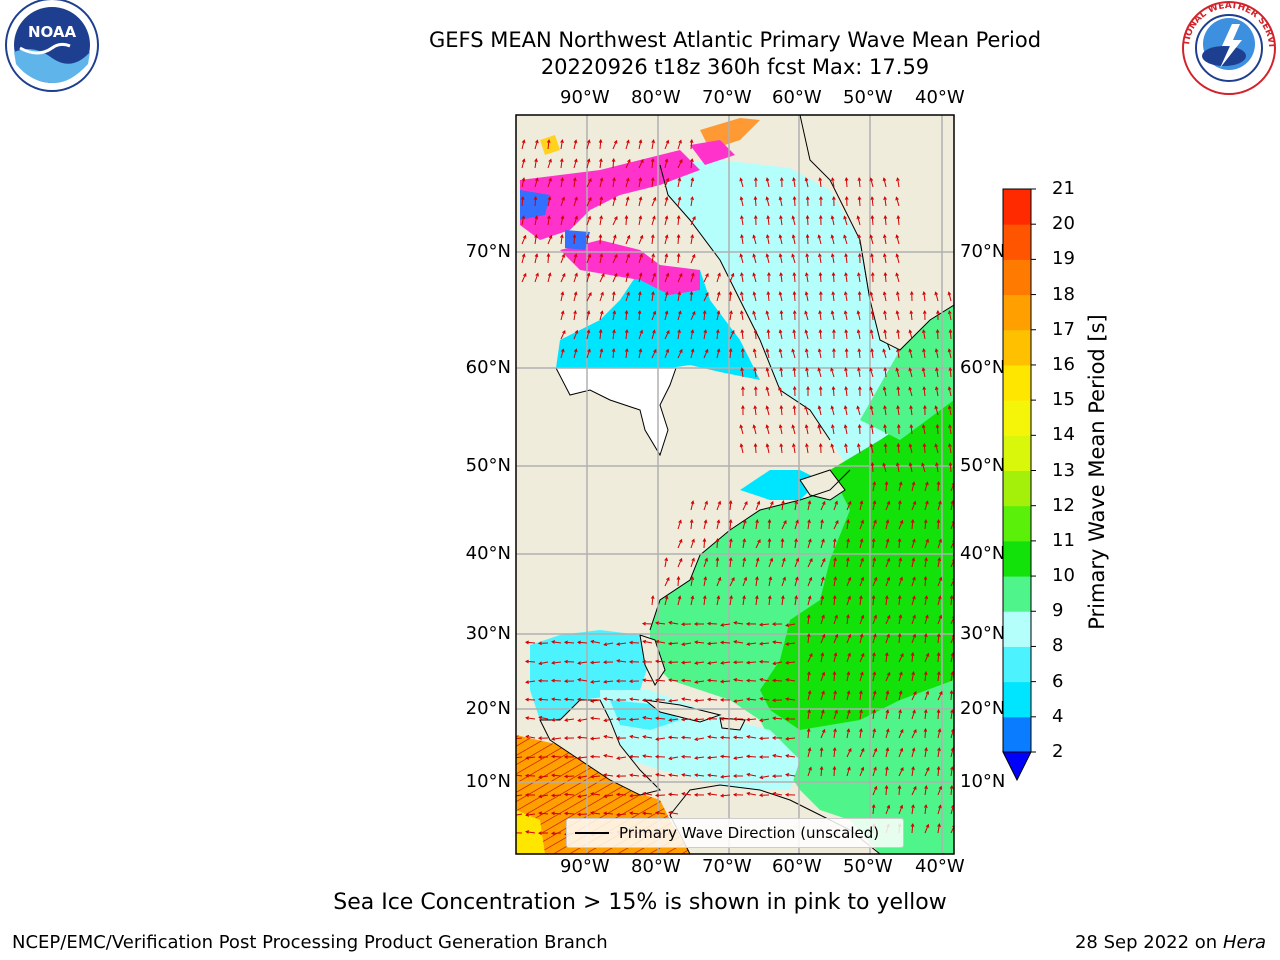 This screenshot has width=1280, height=960. I want to click on lon-label-top: 90°W, so click(585, 97).